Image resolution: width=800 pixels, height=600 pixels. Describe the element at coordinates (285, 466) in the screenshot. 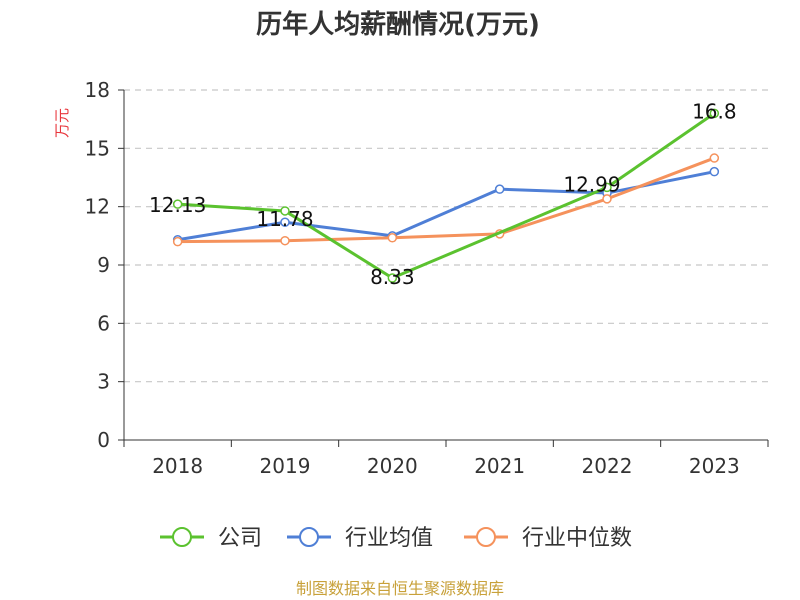

I see `x-tick-label: 2019` at that location.